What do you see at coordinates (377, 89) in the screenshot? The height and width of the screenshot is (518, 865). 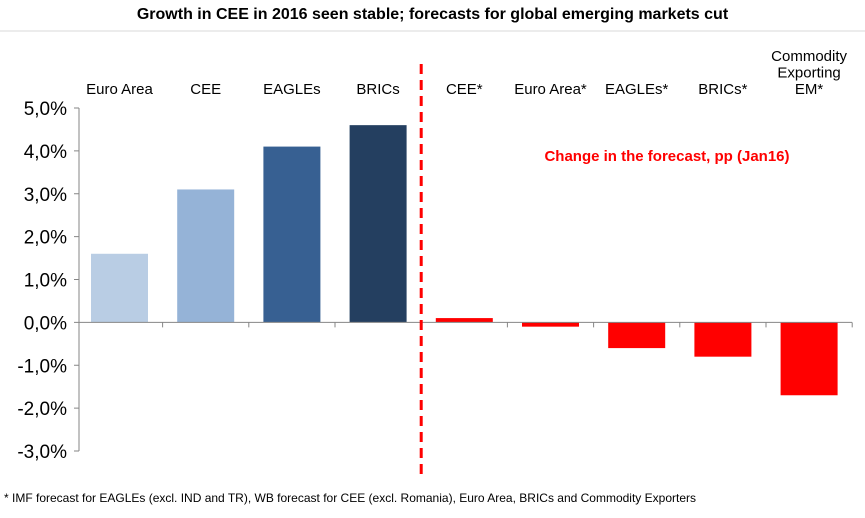 I see `category-label: BRICs` at bounding box center [377, 89].